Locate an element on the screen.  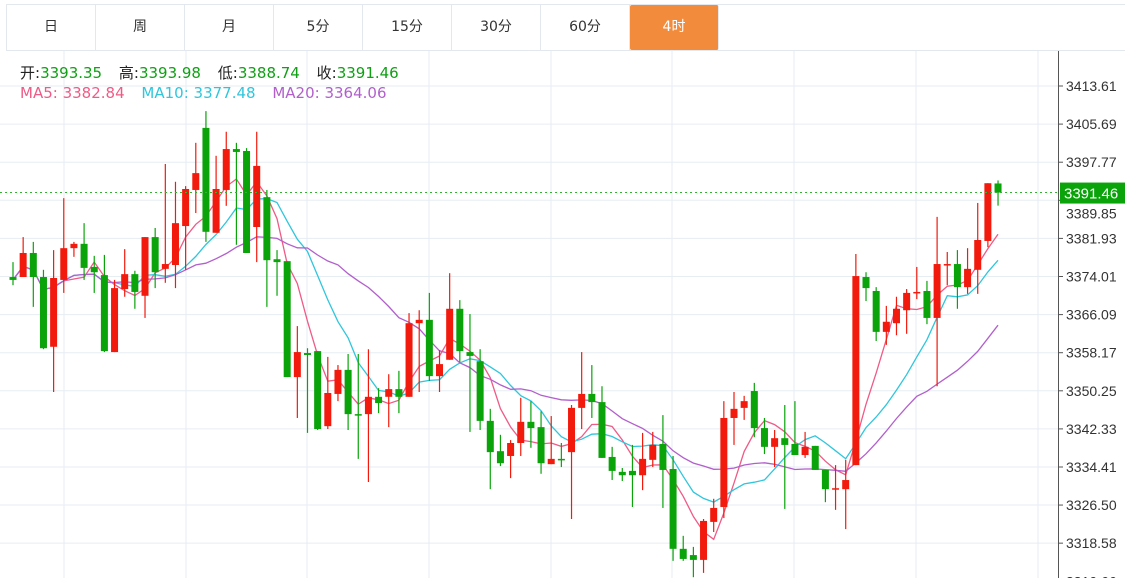
ohlc-readout: 开:3393.35 高:3393.98 低:3388.74 收:3391.46 is located at coordinates (209, 72).